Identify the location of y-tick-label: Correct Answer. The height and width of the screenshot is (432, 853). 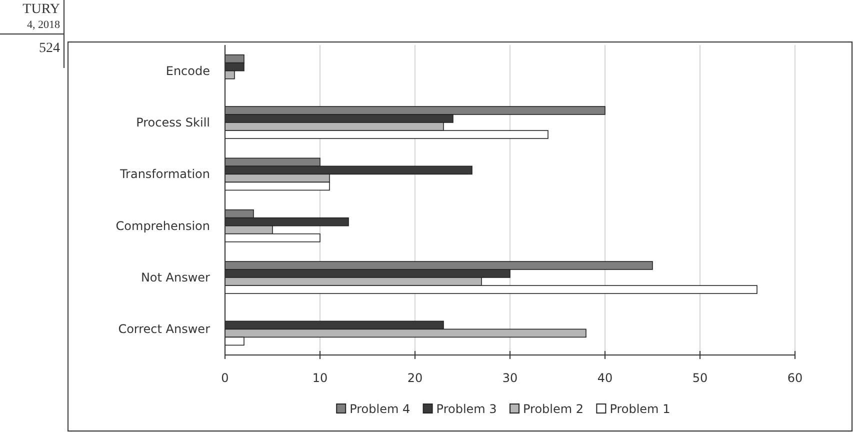
(164, 329).